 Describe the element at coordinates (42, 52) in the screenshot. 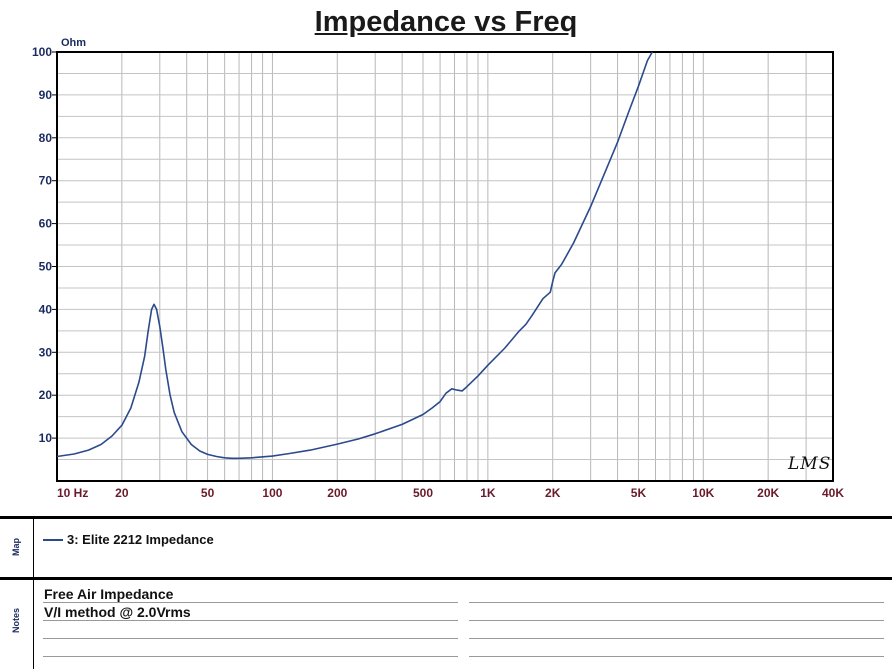

I see `y-tick-label: 100` at that location.